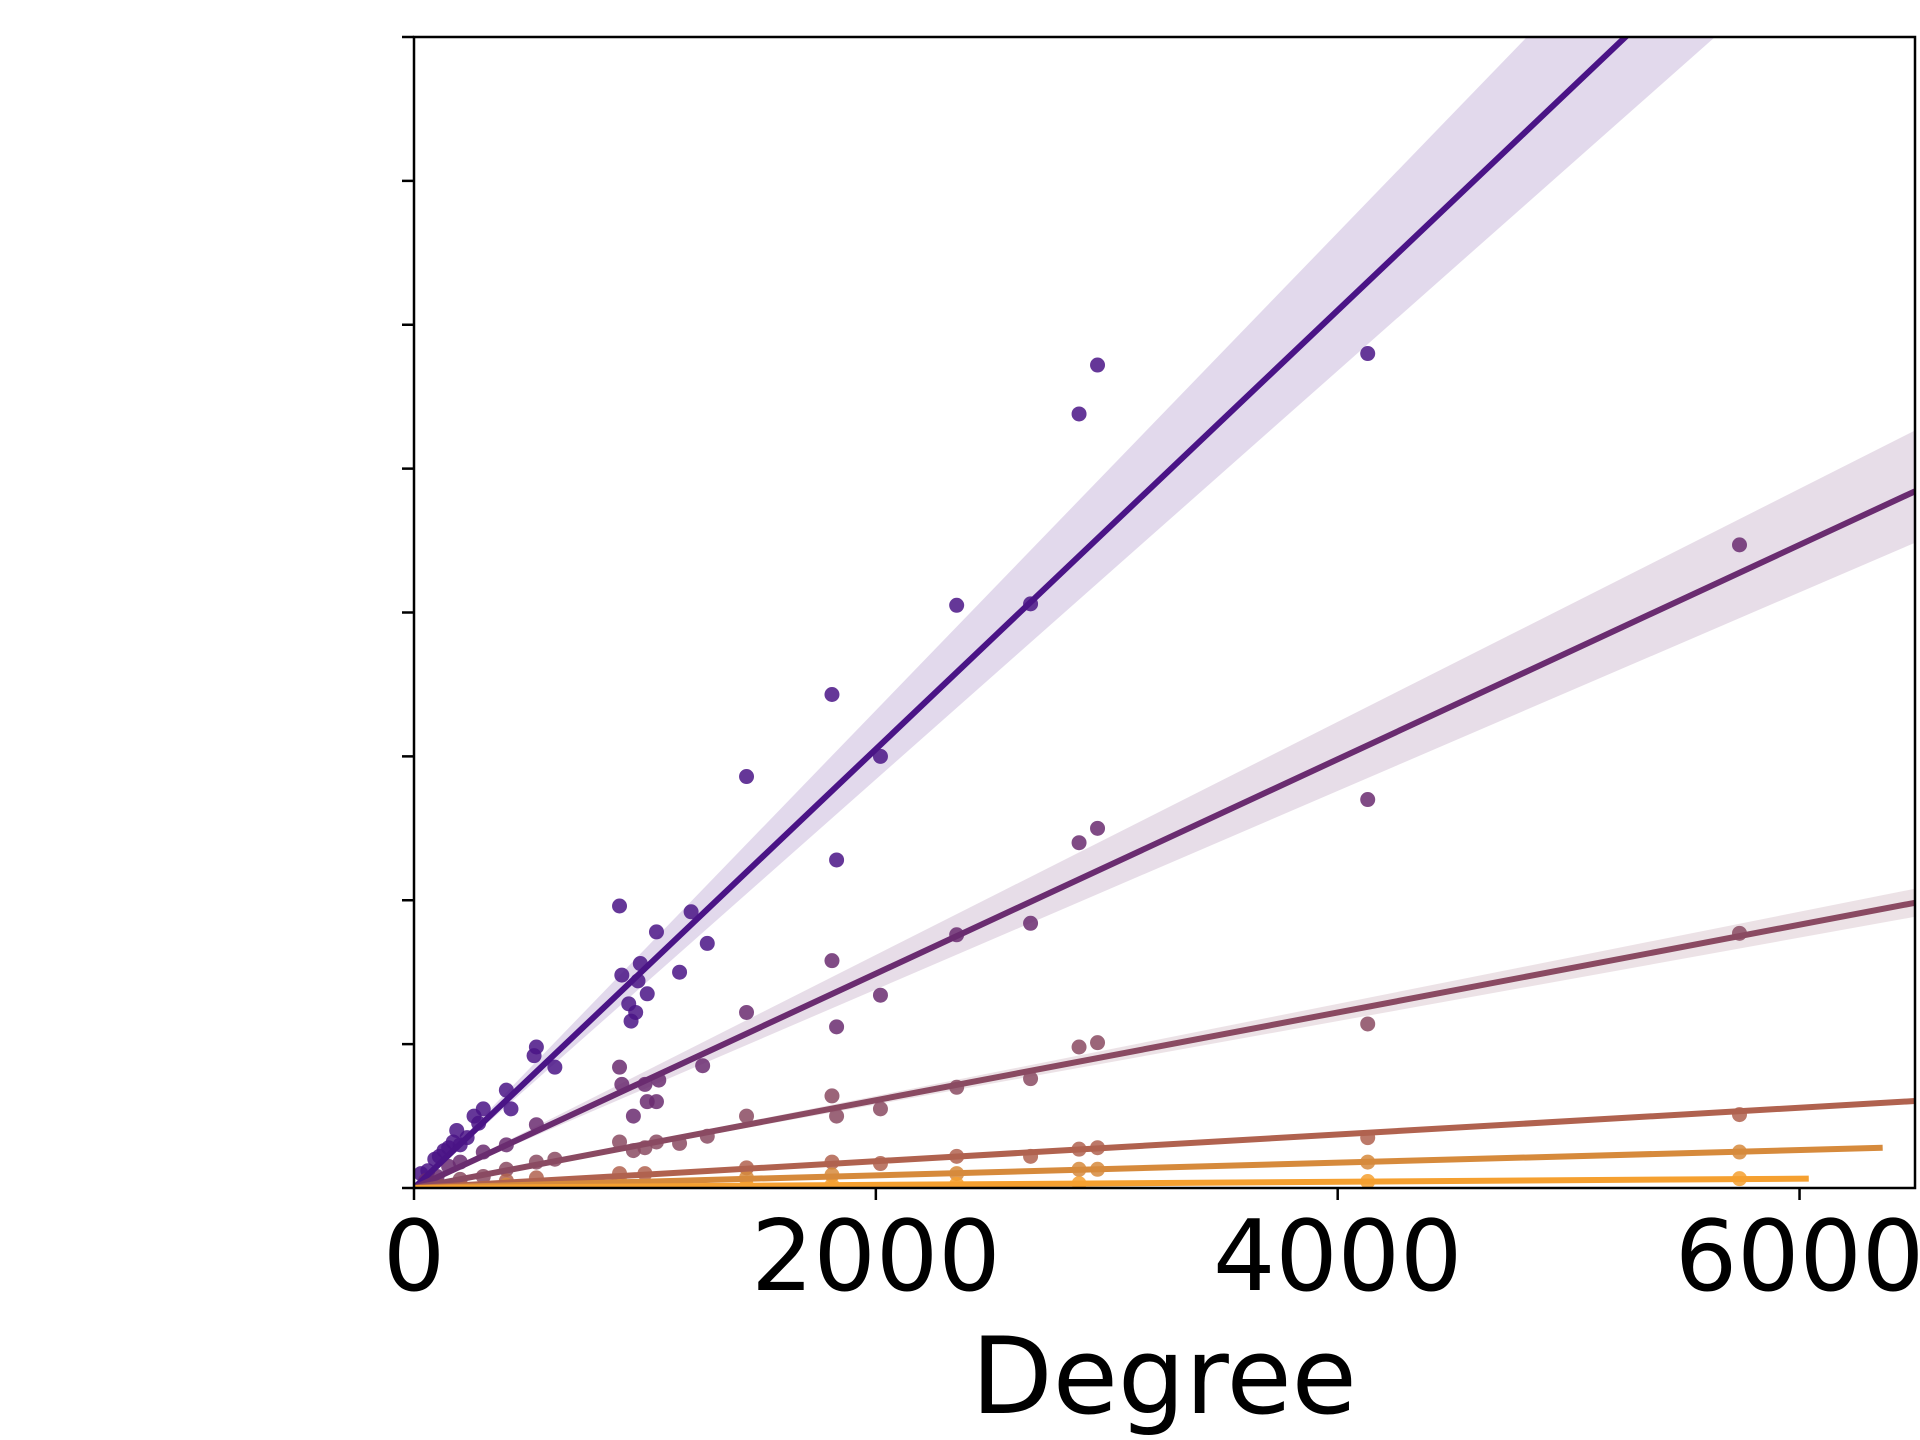  I want to click on x-tick-label-0: 0, so click(414, 1257).